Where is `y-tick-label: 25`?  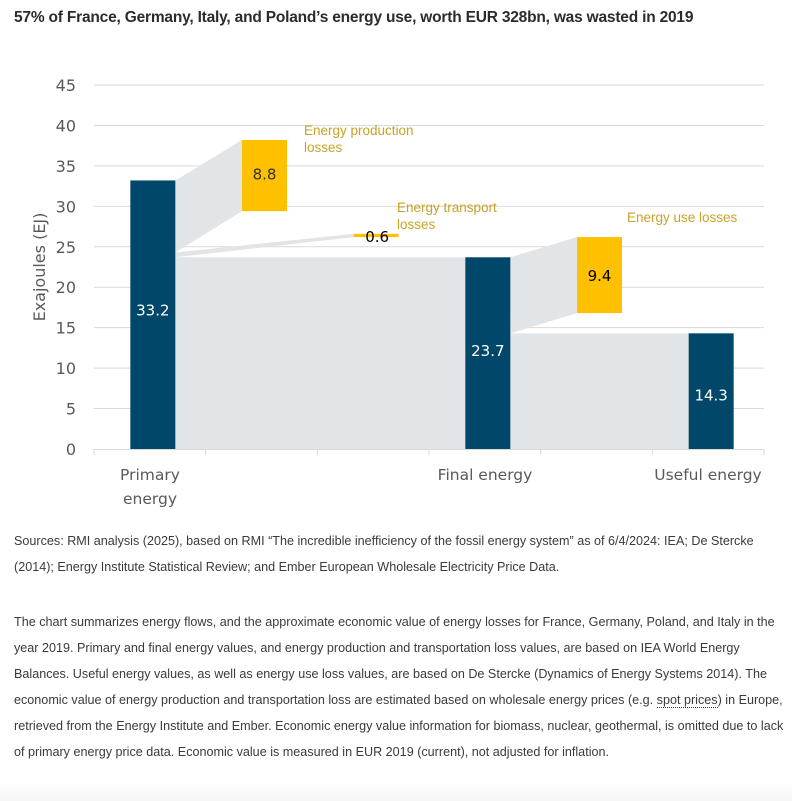 y-tick-label: 25 is located at coordinates (66, 247).